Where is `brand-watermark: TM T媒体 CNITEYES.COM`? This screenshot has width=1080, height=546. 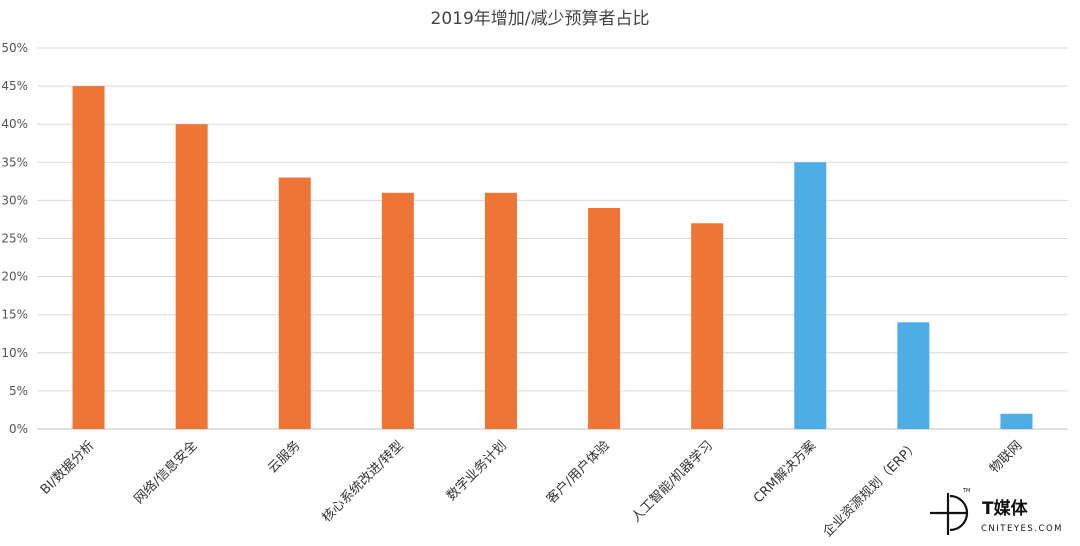 brand-watermark: TM T媒体 CNITEYES.COM is located at coordinates (996, 511).